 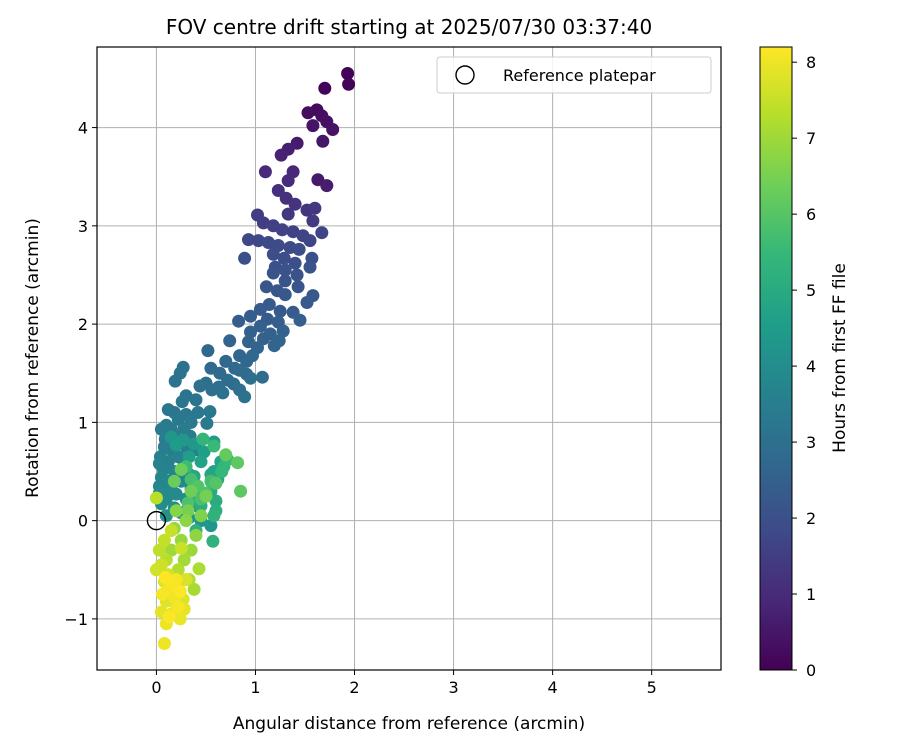 What do you see at coordinates (255, 687) in the screenshot?
I see `x-tick-label: 1` at bounding box center [255, 687].